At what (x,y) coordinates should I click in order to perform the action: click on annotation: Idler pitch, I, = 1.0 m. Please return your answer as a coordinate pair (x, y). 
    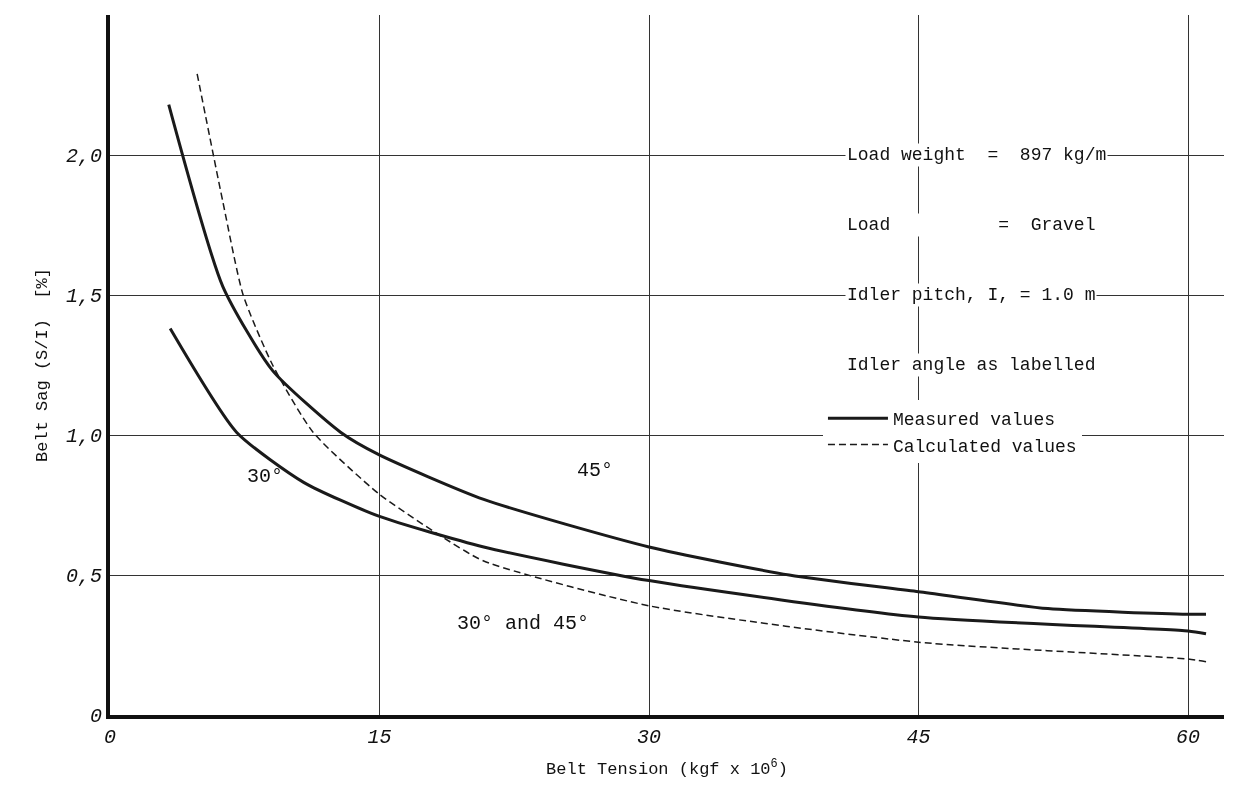
    Looking at the image, I should click on (971, 295).